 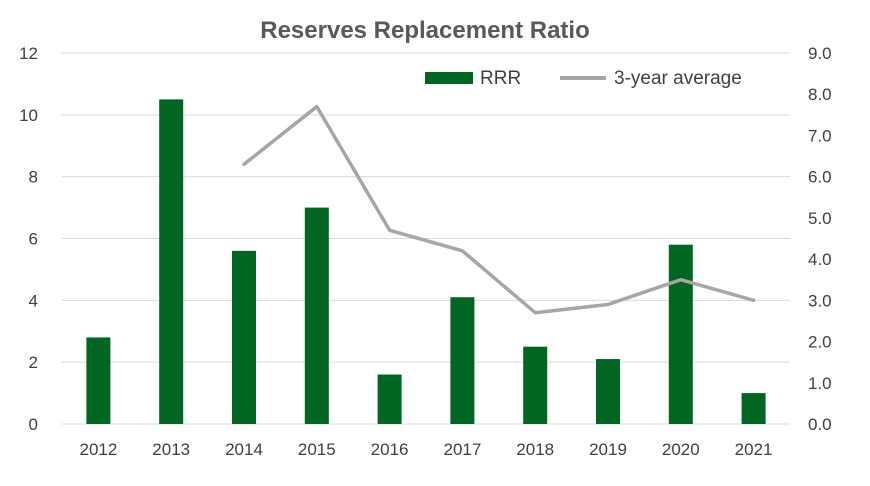 What do you see at coordinates (33, 362) in the screenshot?
I see `left-tick-label: 2` at bounding box center [33, 362].